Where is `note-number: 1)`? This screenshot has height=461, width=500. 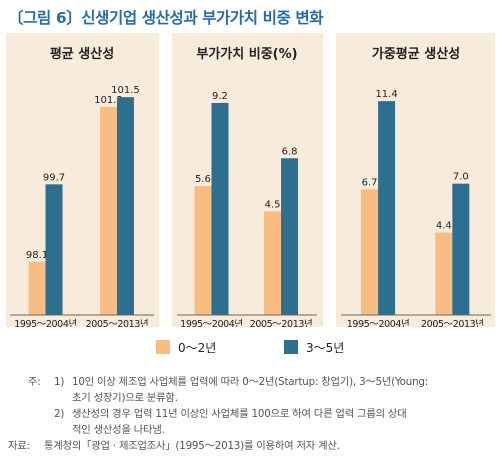 note-number: 1) is located at coordinates (59, 382).